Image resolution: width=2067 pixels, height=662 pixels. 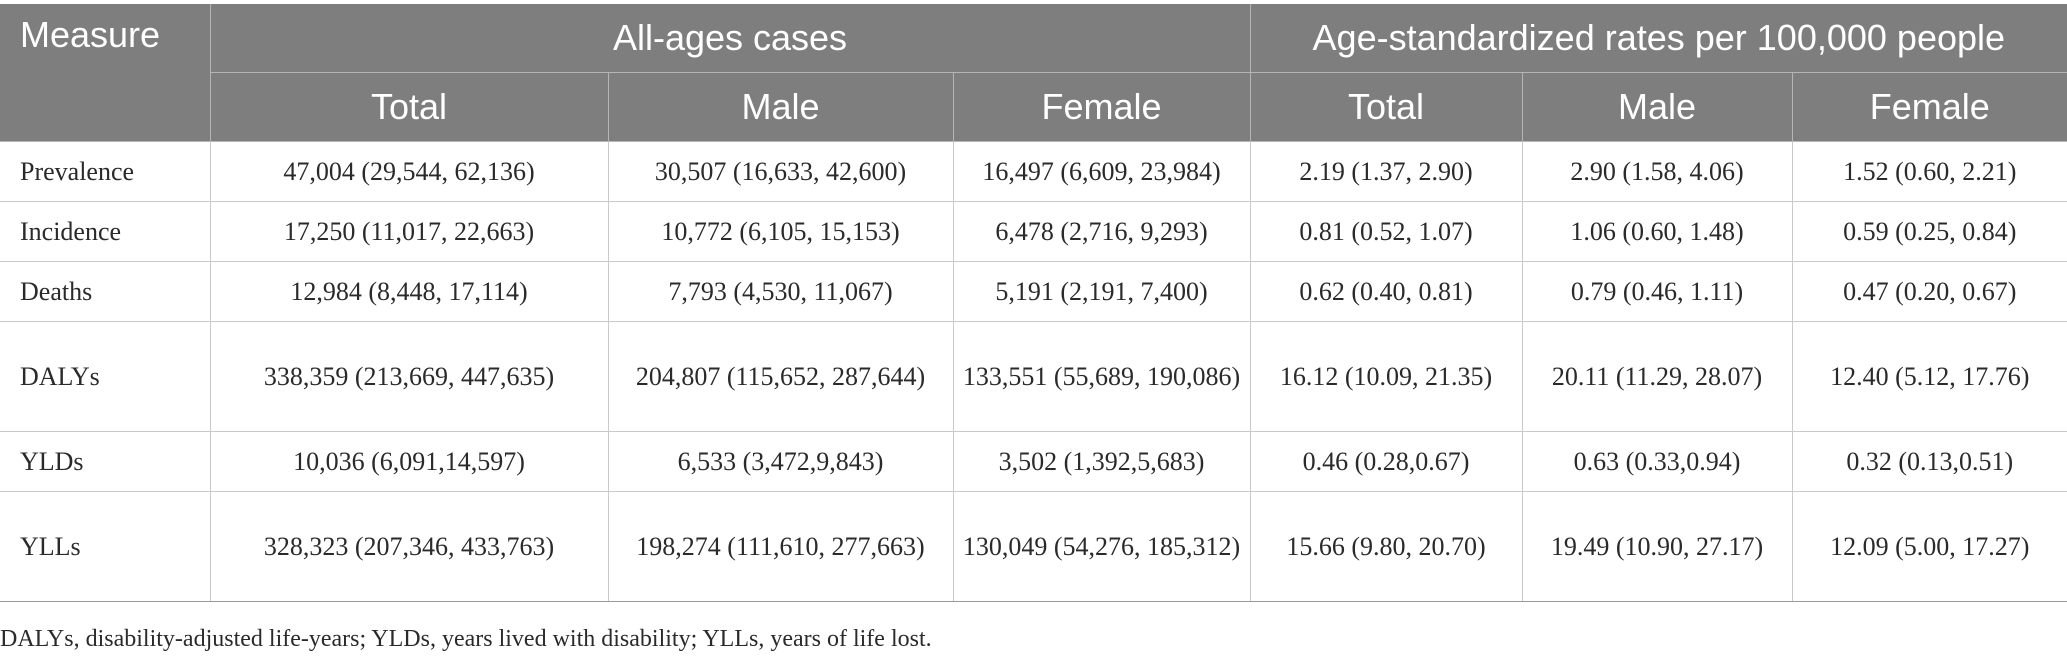 I want to click on cell-rate-female: 1.52 (0.60, 2.21), so click(x=1929, y=171).